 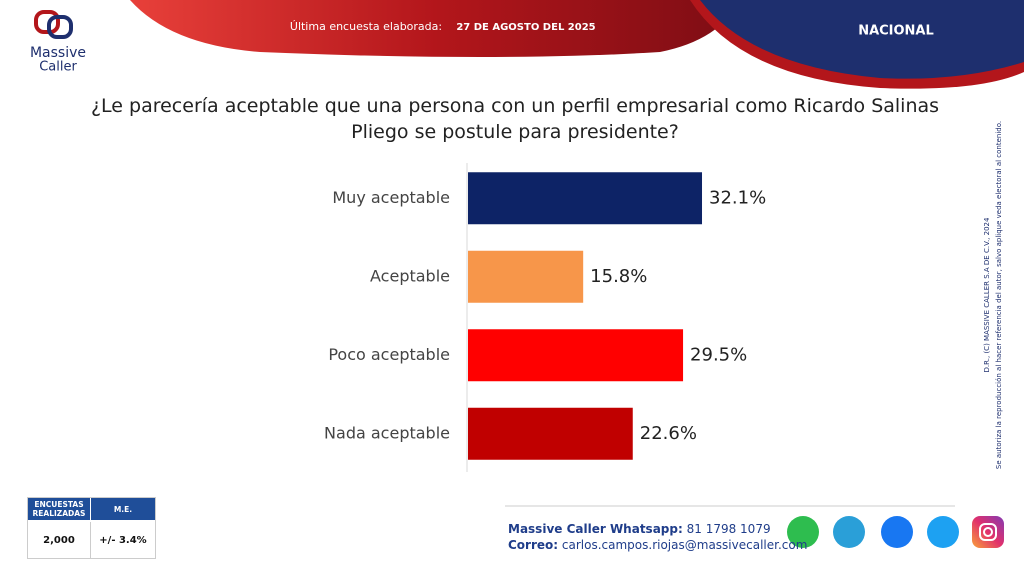 What do you see at coordinates (718, 354) in the screenshot?
I see `value-label: 29.5%` at bounding box center [718, 354].